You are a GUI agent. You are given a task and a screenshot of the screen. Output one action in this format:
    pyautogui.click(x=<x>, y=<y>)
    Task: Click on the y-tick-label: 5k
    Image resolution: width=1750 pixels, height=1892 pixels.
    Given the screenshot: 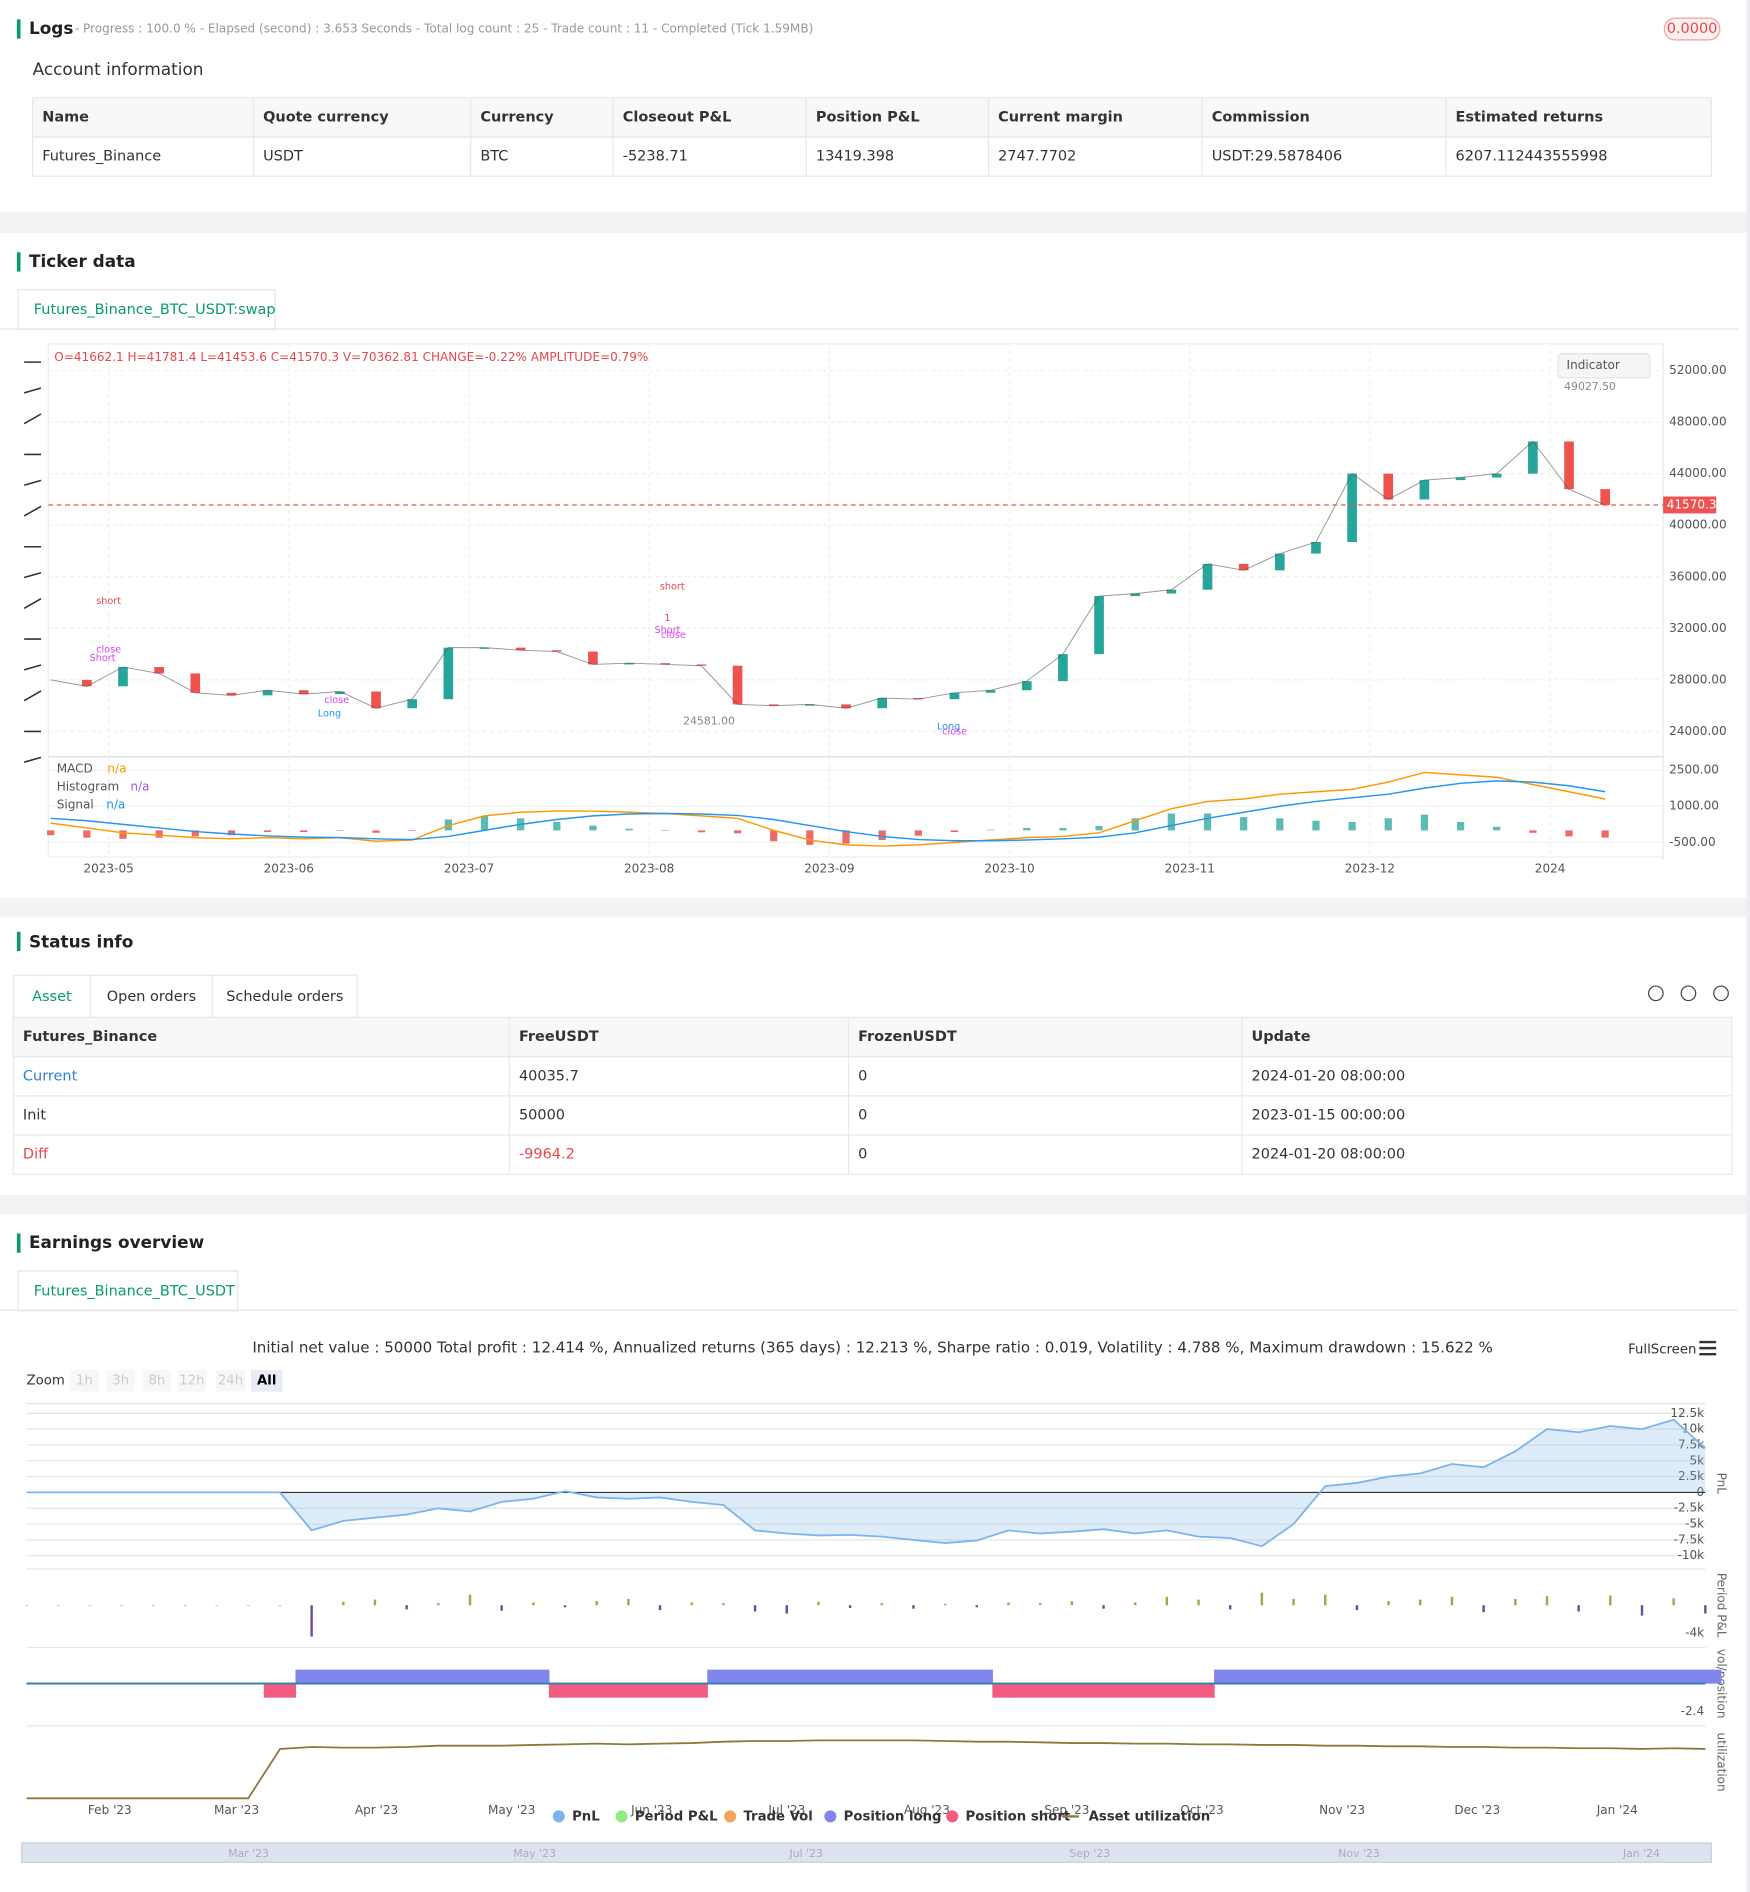 What is the action you would take?
    pyautogui.click(x=1696, y=1460)
    